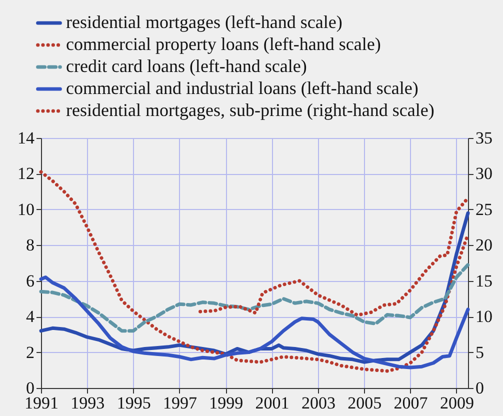 This screenshot has height=416, width=503. What do you see at coordinates (204, 22) in the screenshot?
I see `legend-label: residential mortgages (left-hand scale)` at bounding box center [204, 22].